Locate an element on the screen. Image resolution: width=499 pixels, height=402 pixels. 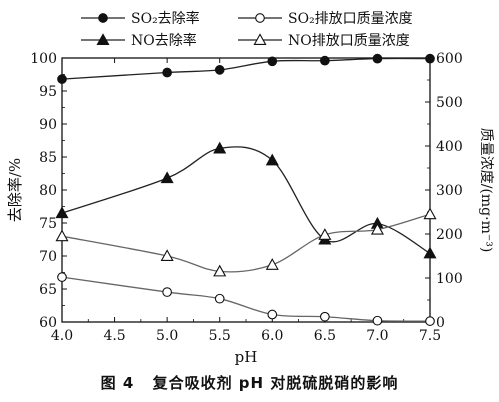
y-left-tick-label: 85 is located at coordinates (48, 158).